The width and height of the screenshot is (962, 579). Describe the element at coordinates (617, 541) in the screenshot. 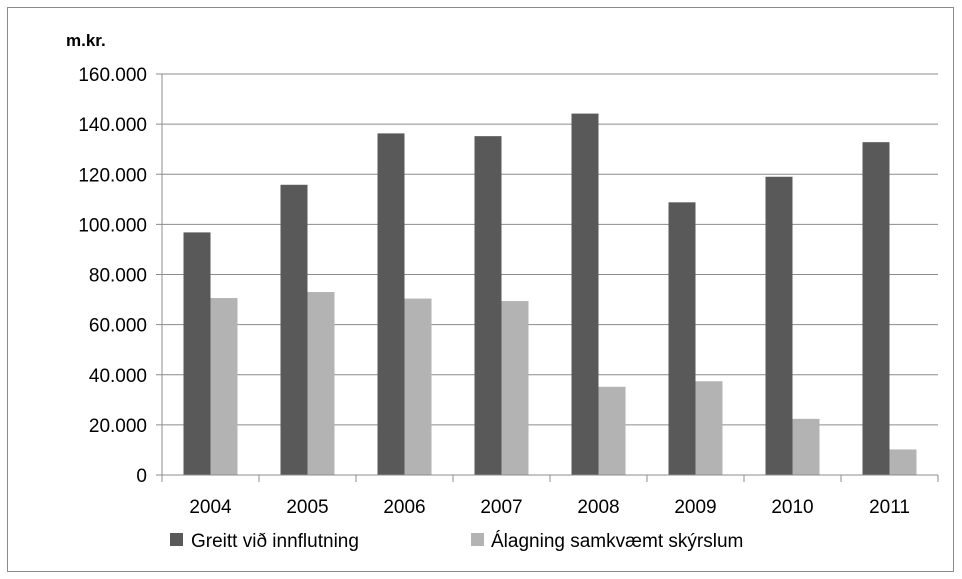

I see `legend-label-alagning: Álagning samkvæmt skýrslum` at that location.